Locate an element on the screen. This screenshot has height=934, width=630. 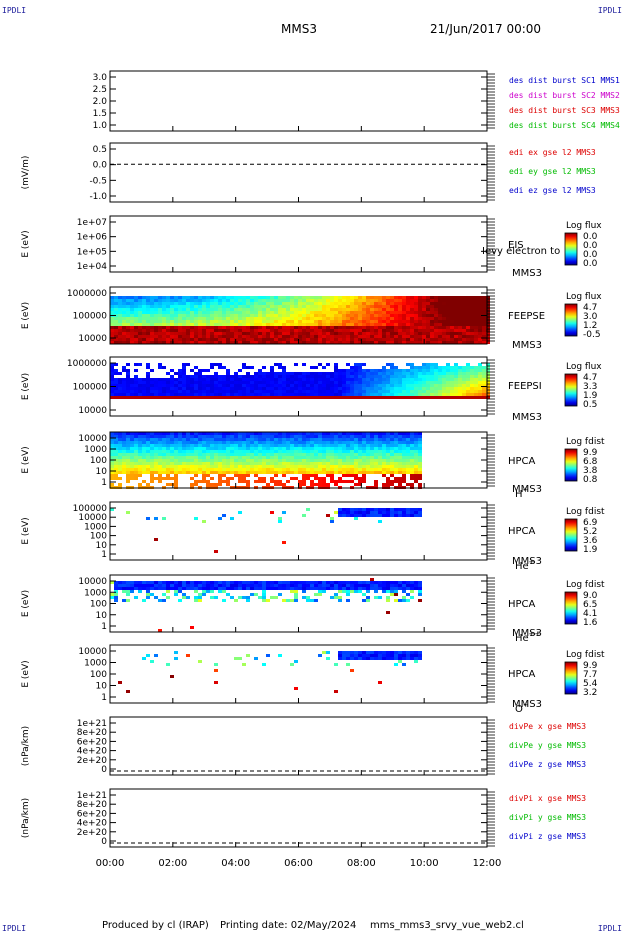
instrument-label: FEEPSE is located at coordinates (526, 316).